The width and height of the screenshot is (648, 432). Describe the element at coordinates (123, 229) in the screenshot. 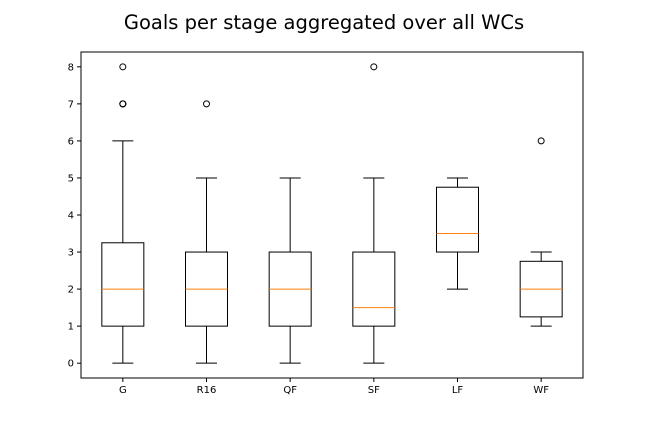

I see `box-g: G` at that location.